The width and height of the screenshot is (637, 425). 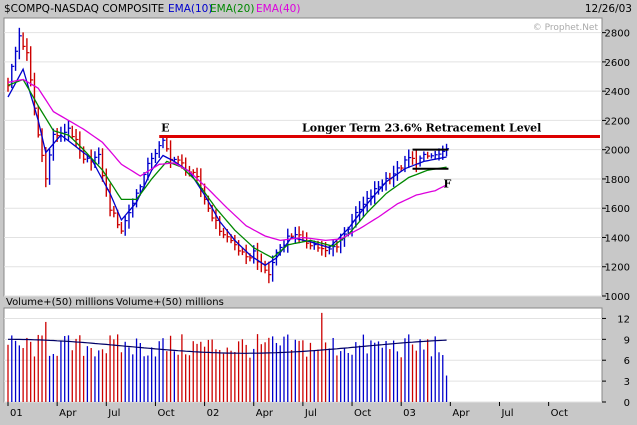 What do you see at coordinates (616, 166) in the screenshot?
I see `price-axis: 1000 1200 1400 1600 1800 2000 2200 2400 2600 2800` at bounding box center [616, 166].